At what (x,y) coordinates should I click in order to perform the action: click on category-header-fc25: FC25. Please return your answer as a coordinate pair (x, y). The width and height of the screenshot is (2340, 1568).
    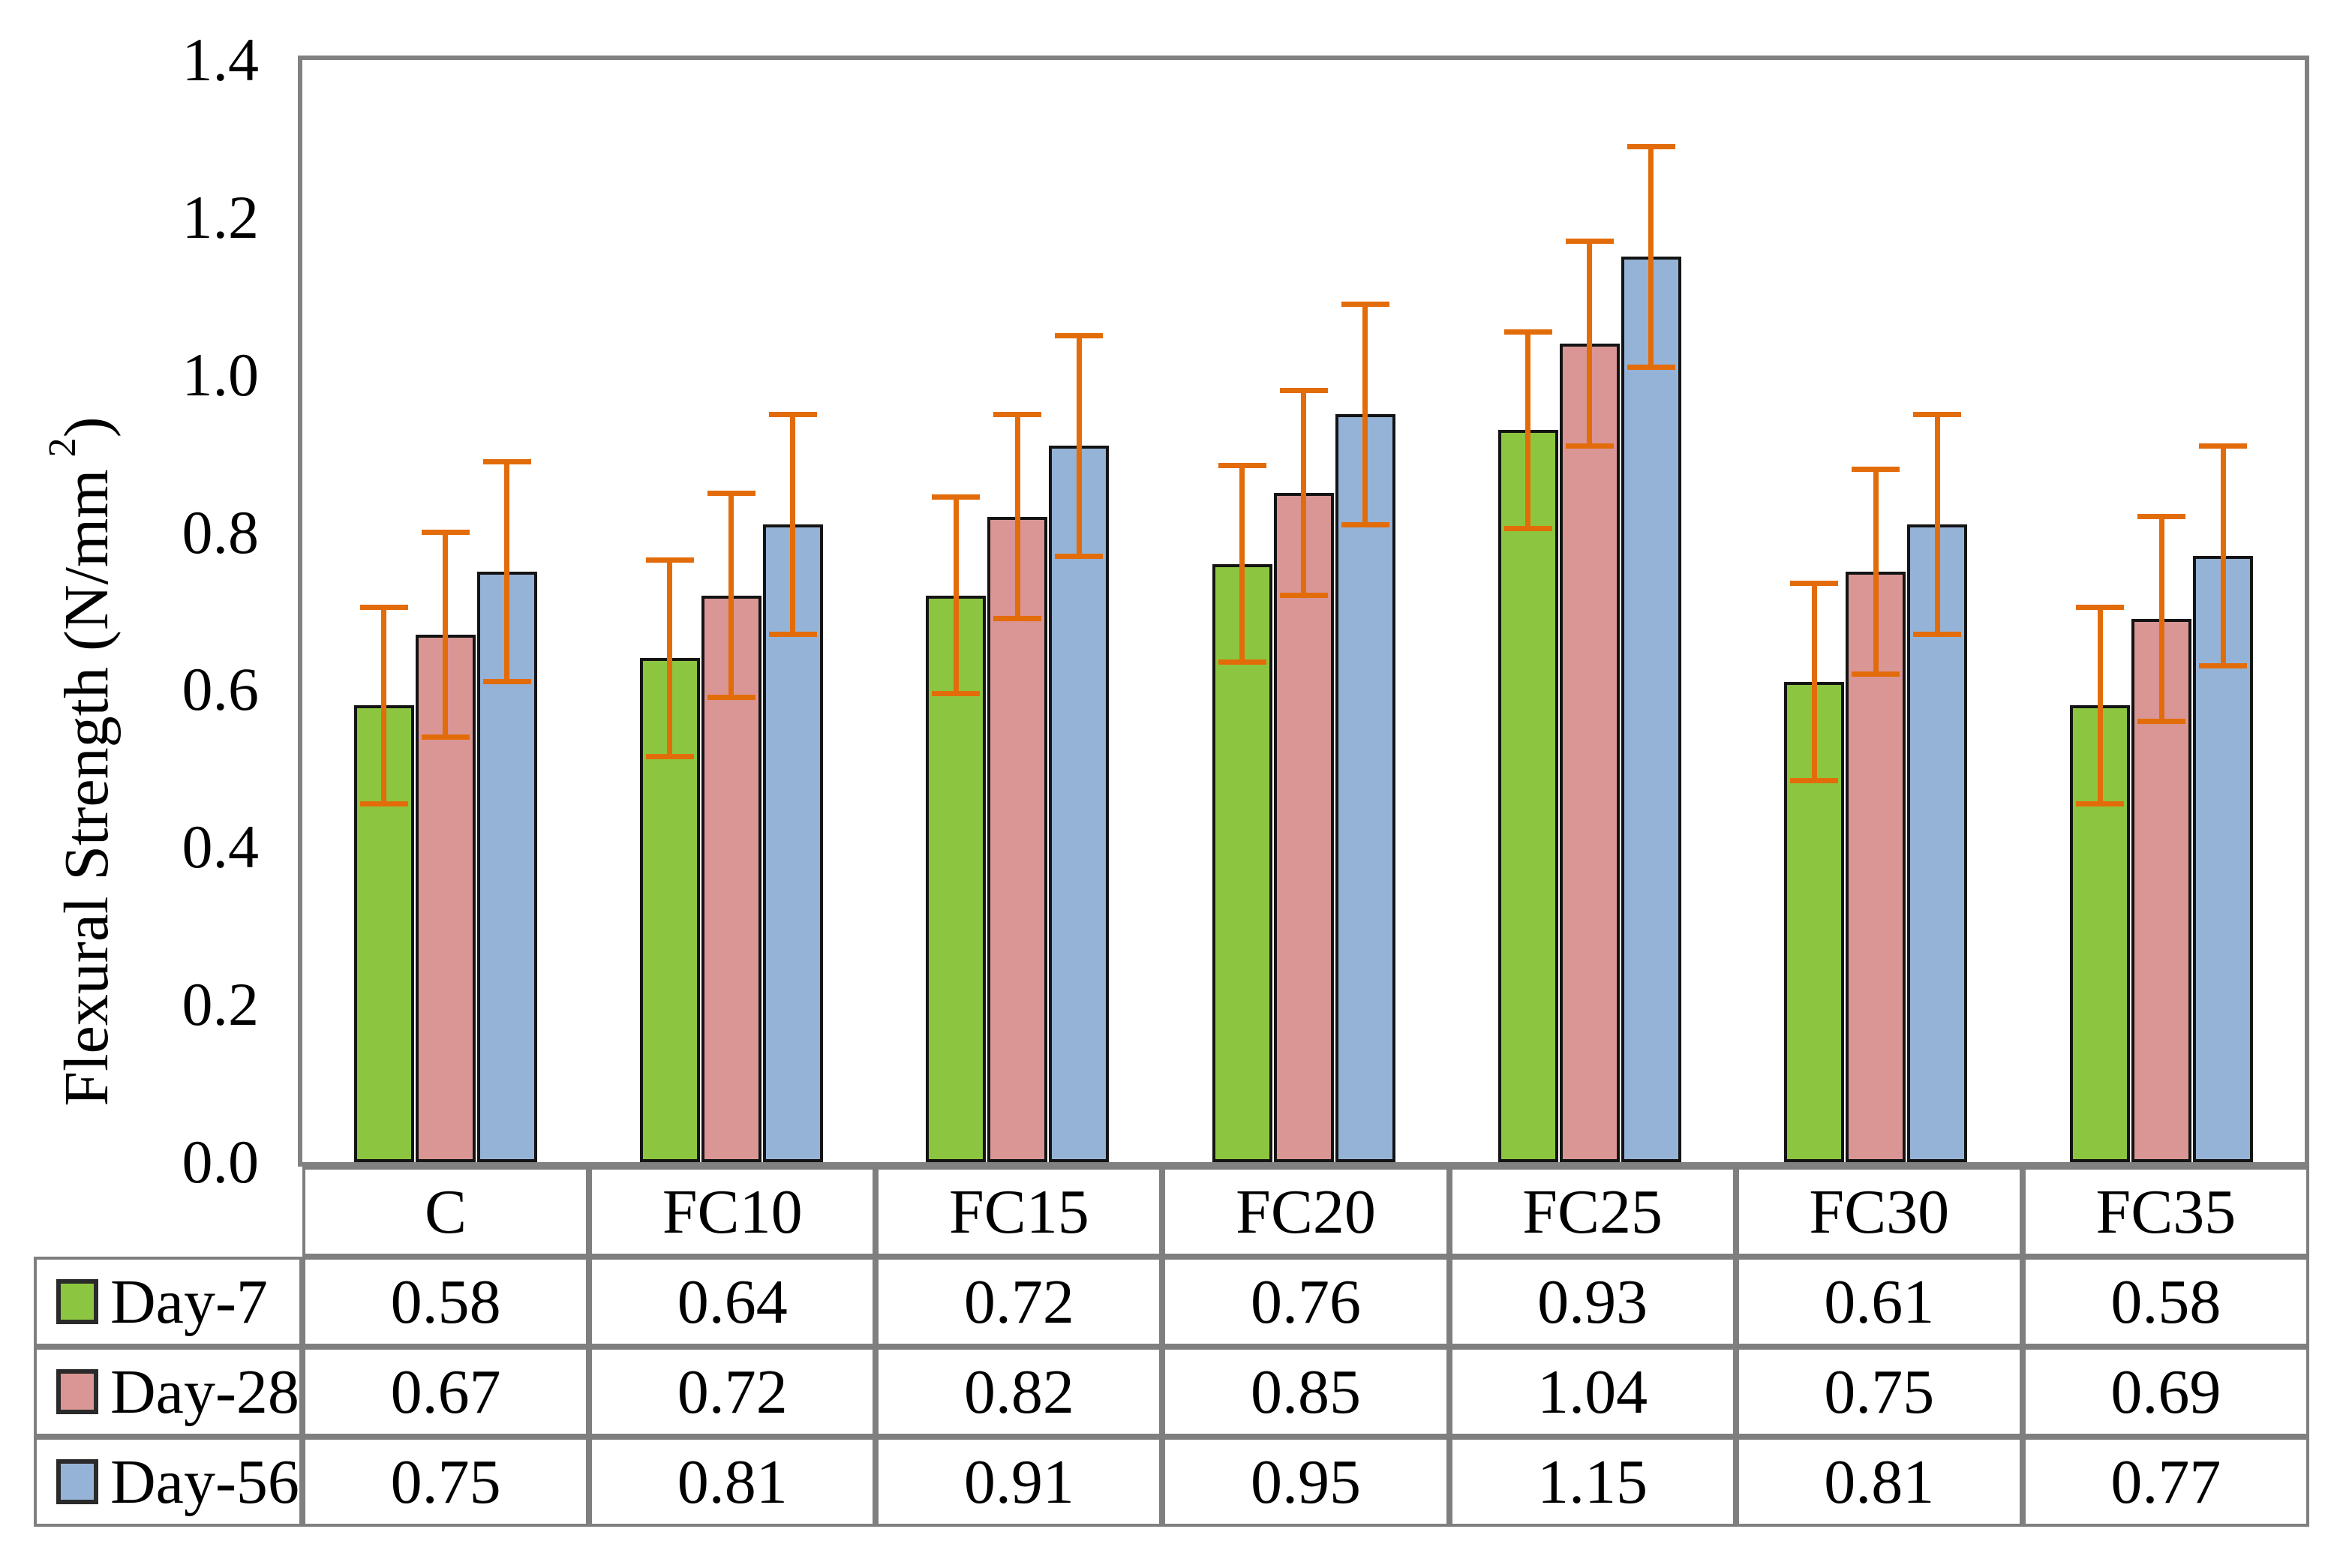
    Looking at the image, I should click on (1592, 1212).